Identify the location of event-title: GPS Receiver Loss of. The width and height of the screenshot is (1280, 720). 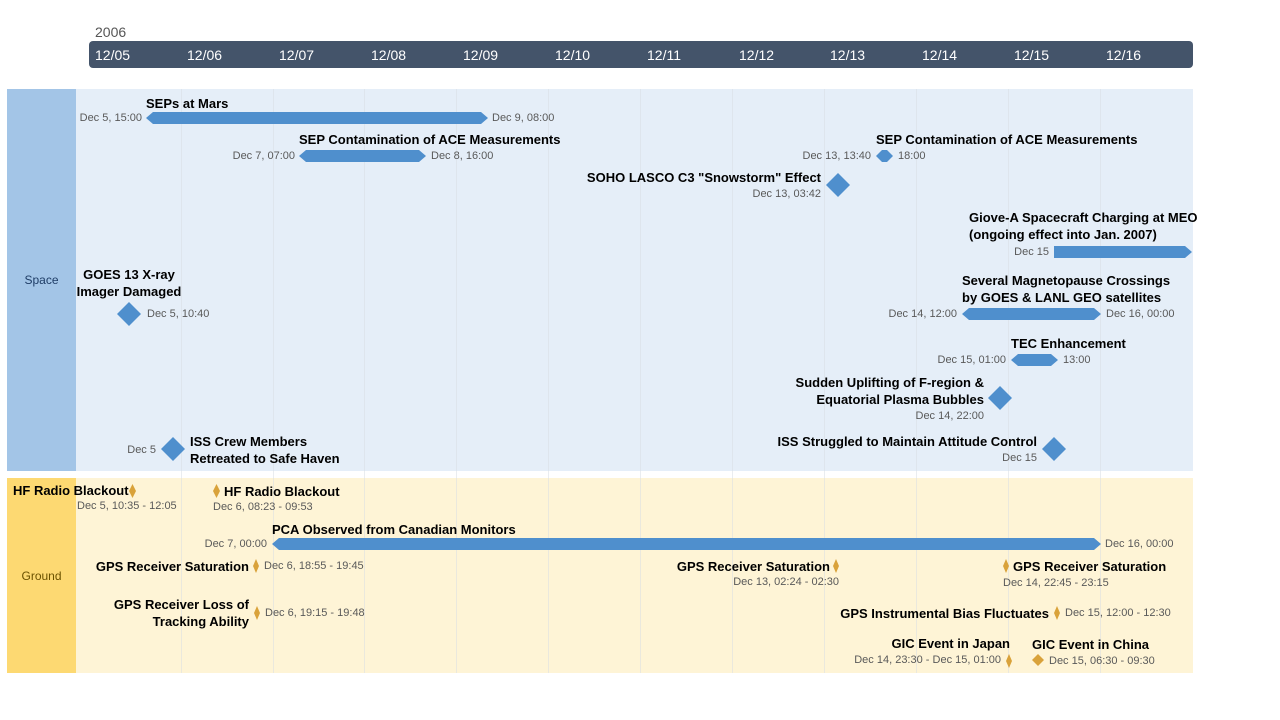
(181, 604).